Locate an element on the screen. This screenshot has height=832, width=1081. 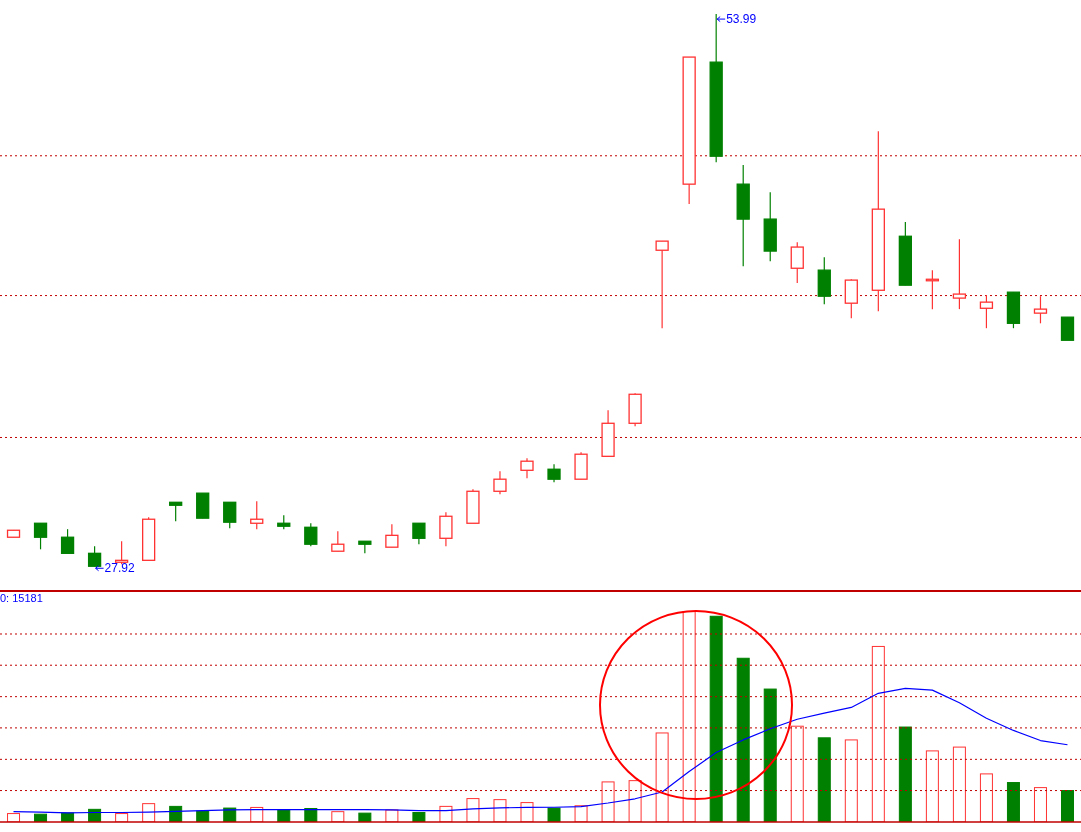
text: 0: 15181 is located at coordinates (21, 598).